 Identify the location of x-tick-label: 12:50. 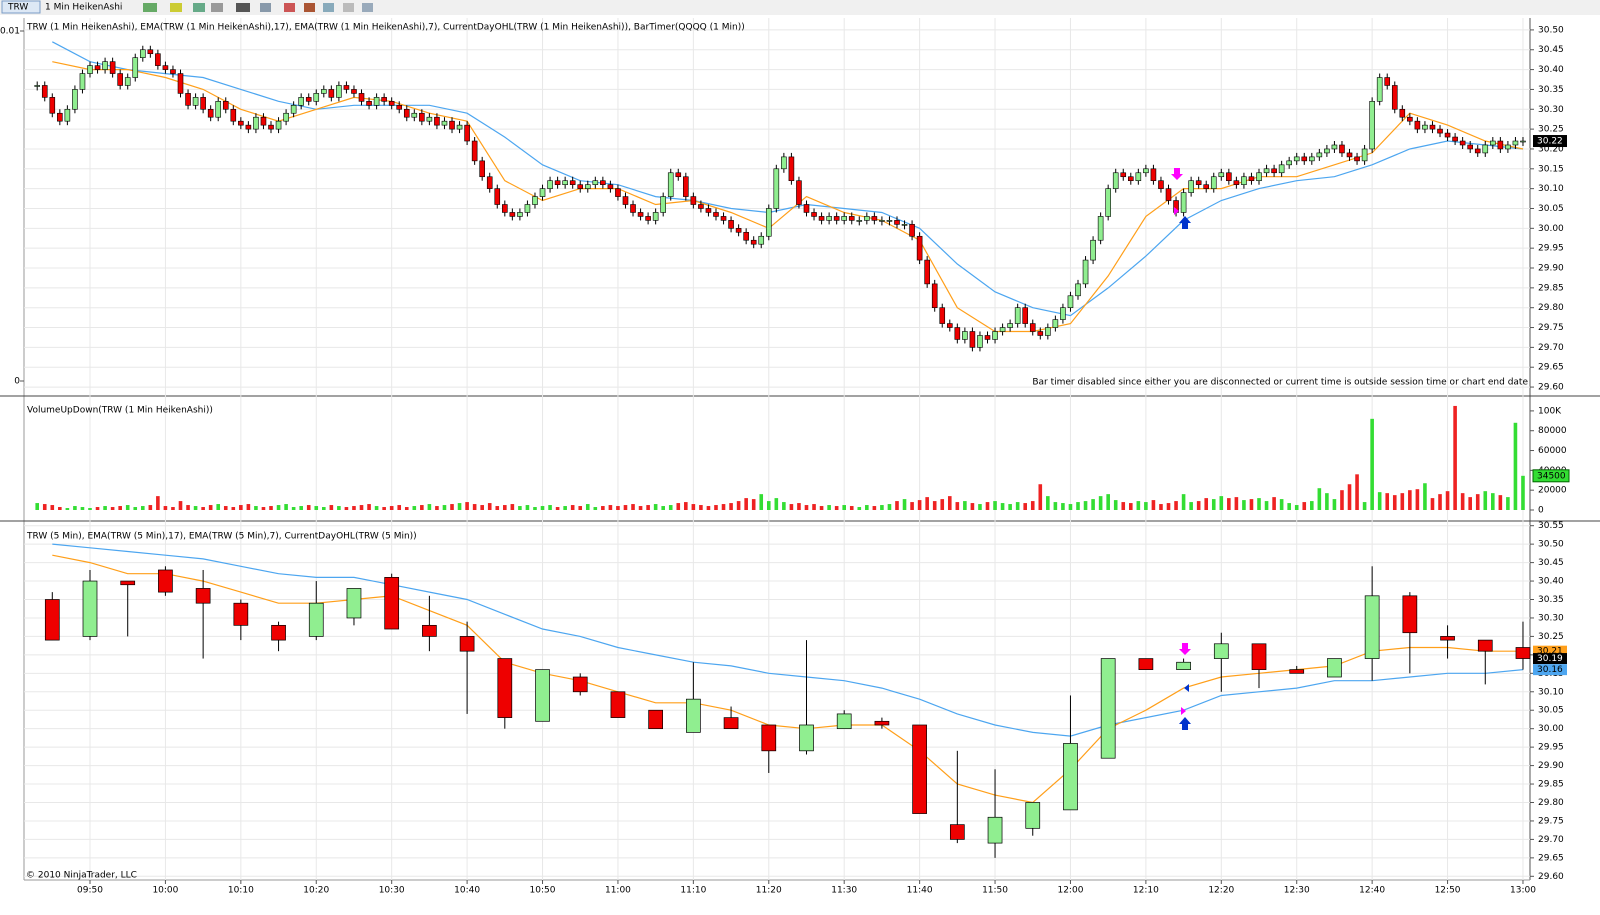
(1448, 891).